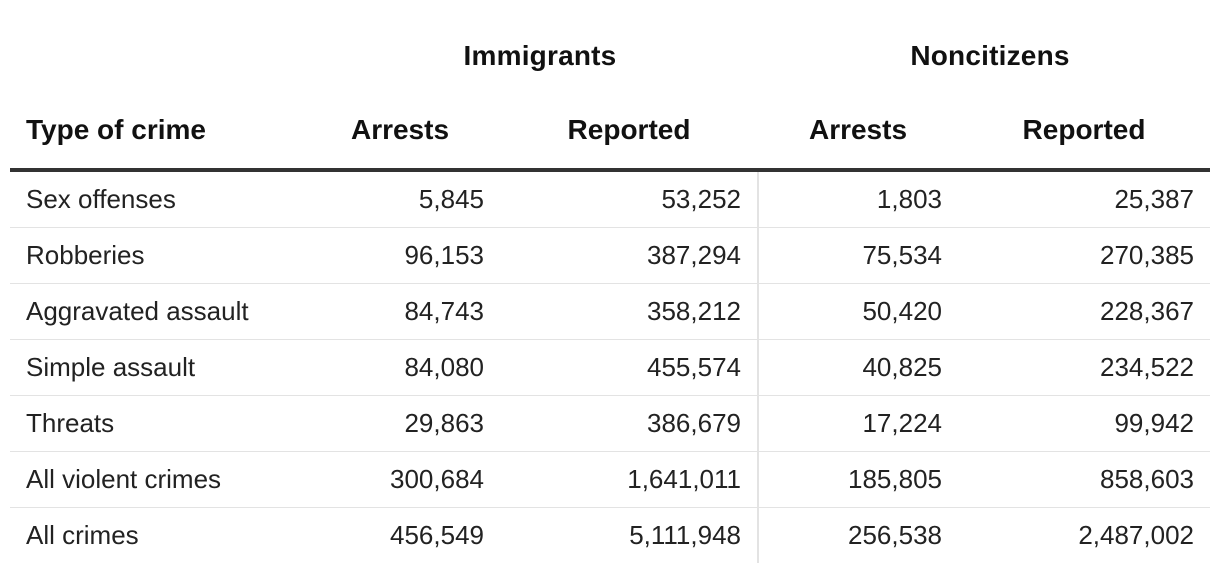 The width and height of the screenshot is (1220, 574). What do you see at coordinates (629, 199) in the screenshot?
I see `cell-immigrants-reported: 53,252` at bounding box center [629, 199].